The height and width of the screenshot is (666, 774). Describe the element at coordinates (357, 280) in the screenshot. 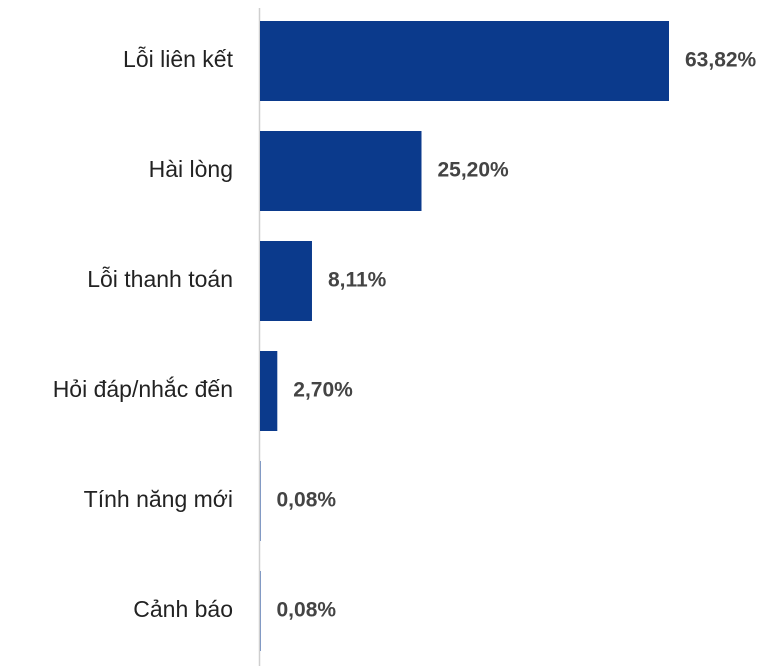

I see `value-label: 8,11%` at that location.